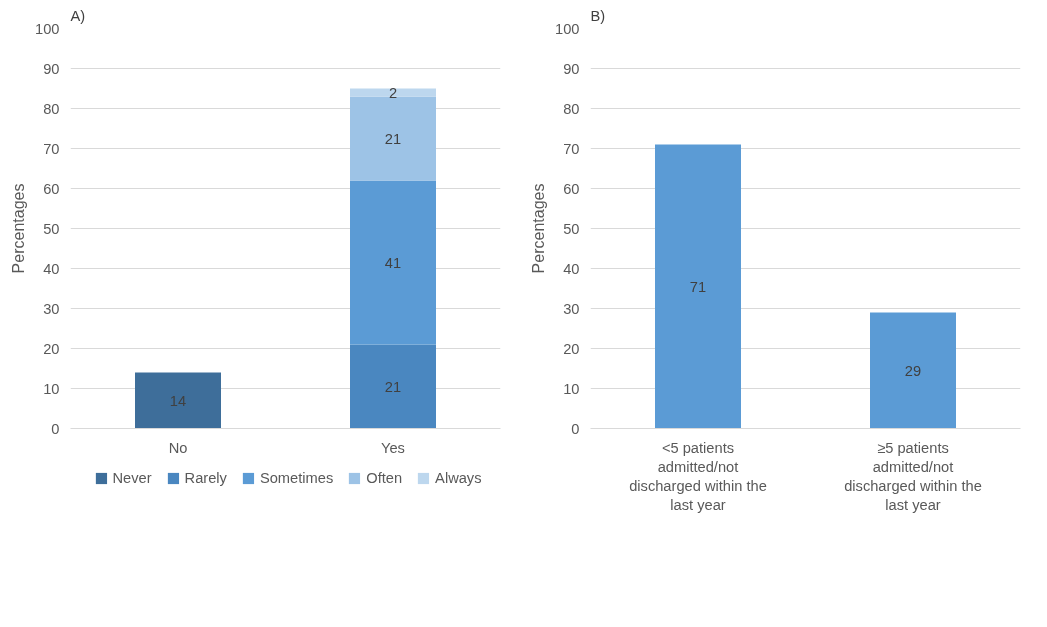 Image resolution: width=1047 pixels, height=627 pixels. What do you see at coordinates (178, 400) in the screenshot?
I see `data-label: 14` at bounding box center [178, 400].